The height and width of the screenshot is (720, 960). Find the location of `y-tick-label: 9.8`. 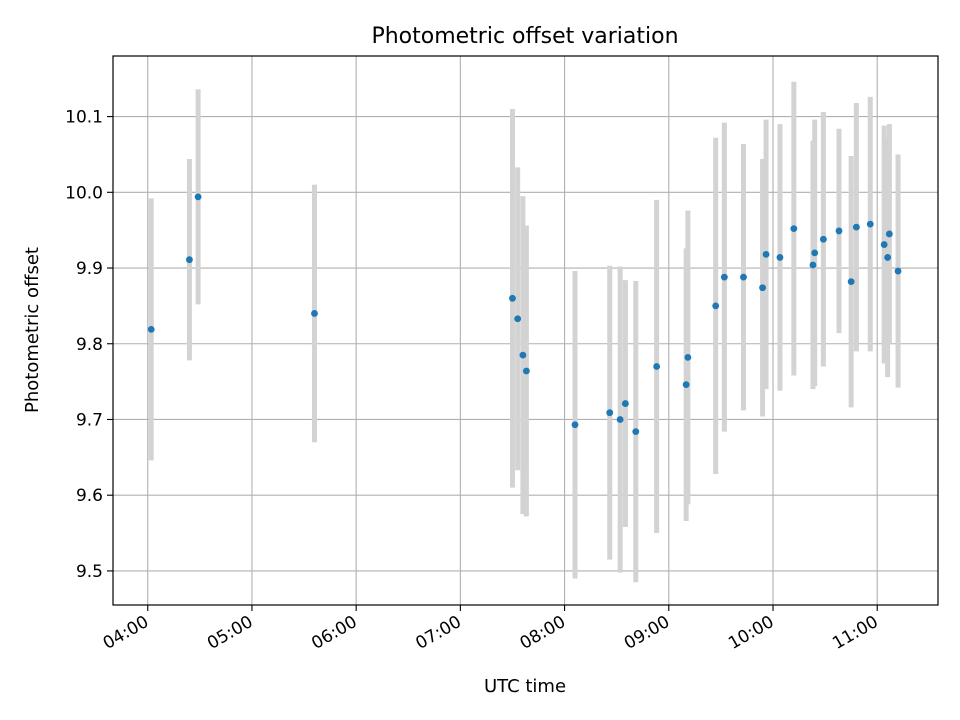

y-tick-label: 9.8 is located at coordinates (89, 345).